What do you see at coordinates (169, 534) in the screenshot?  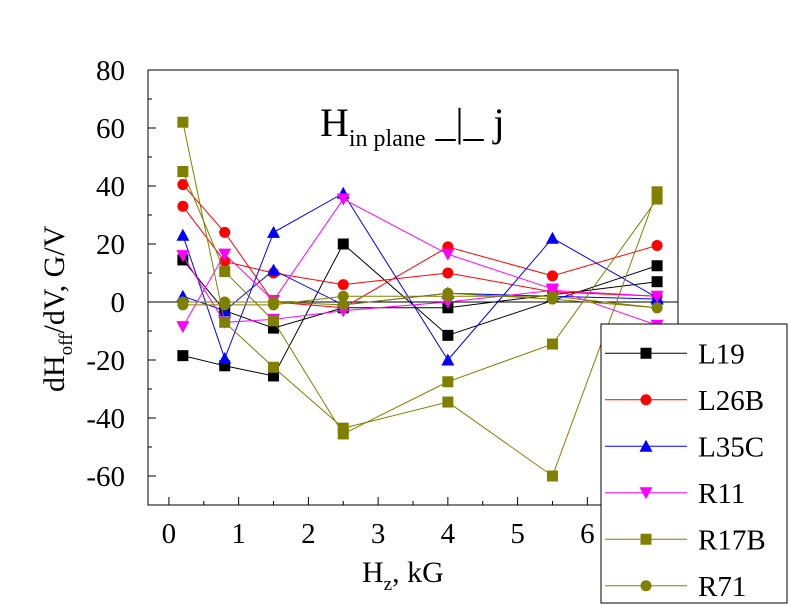 I see `x-tick-label: 0` at bounding box center [169, 534].